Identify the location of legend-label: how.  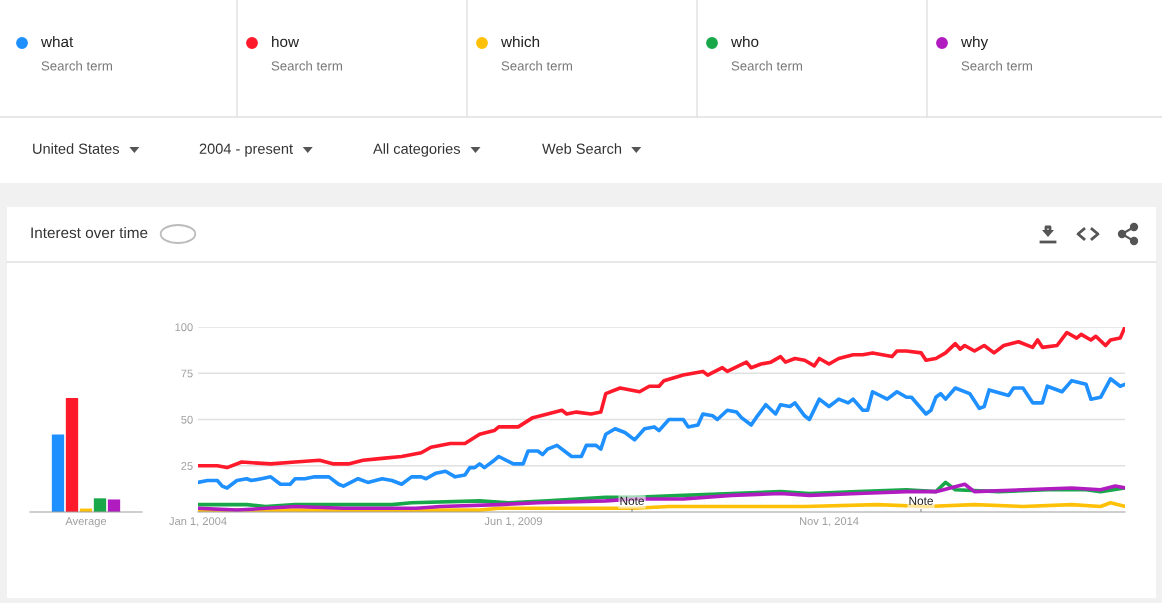
(286, 41).